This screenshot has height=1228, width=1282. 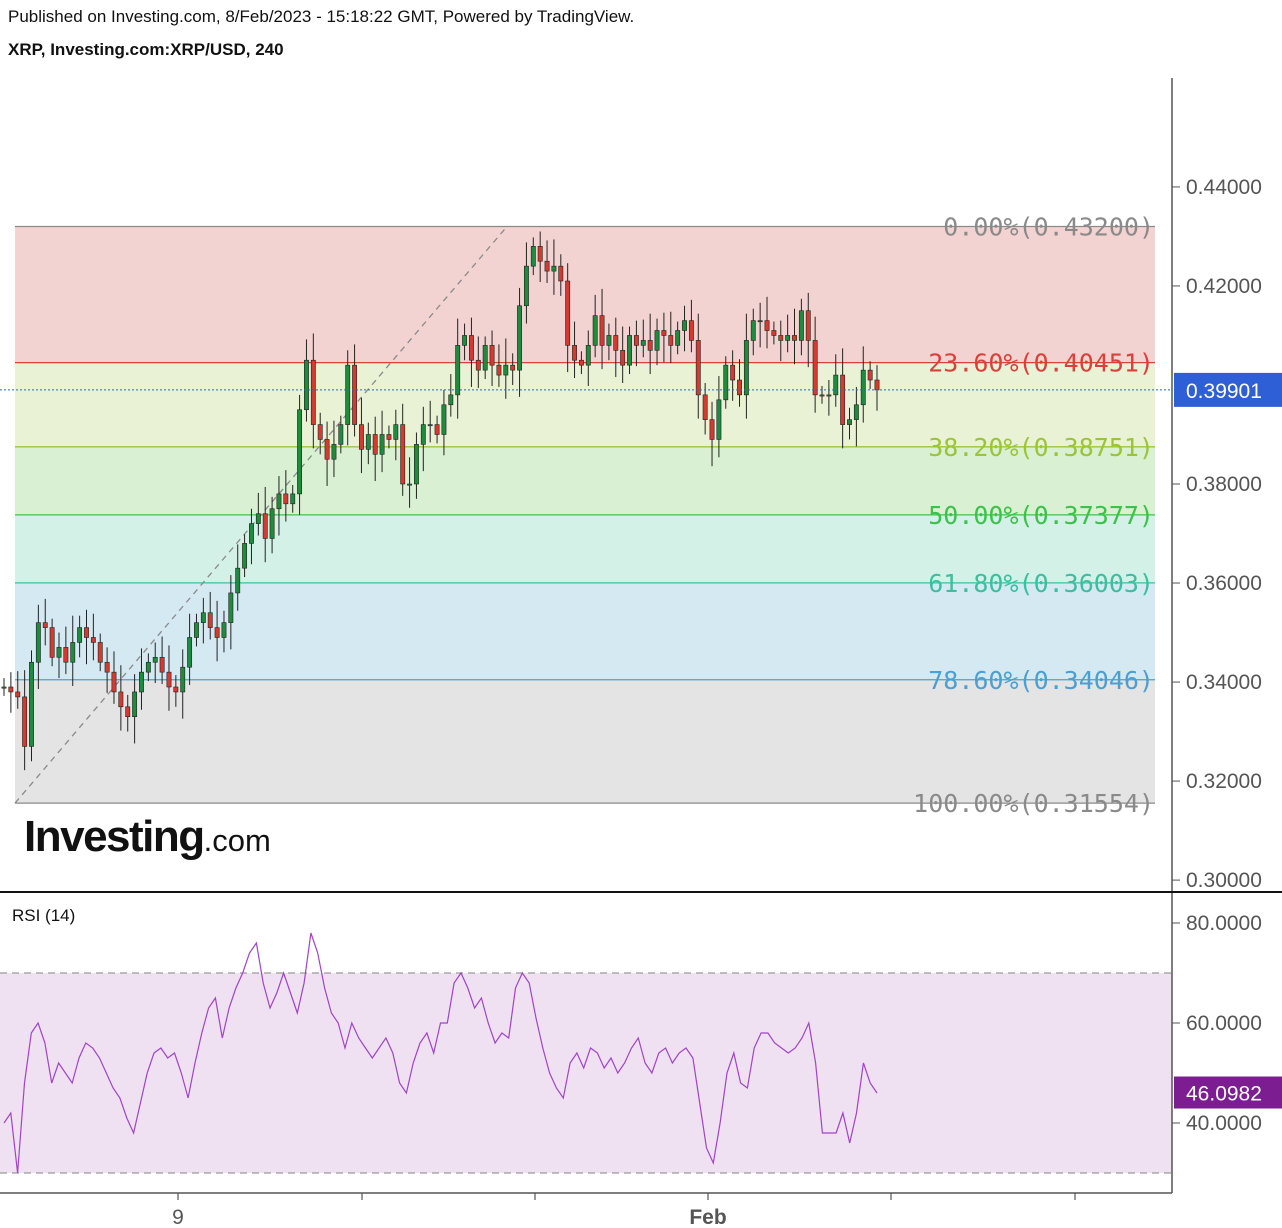 I want to click on fib-level-label: 23.60%(0.40451), so click(x=1041, y=363).